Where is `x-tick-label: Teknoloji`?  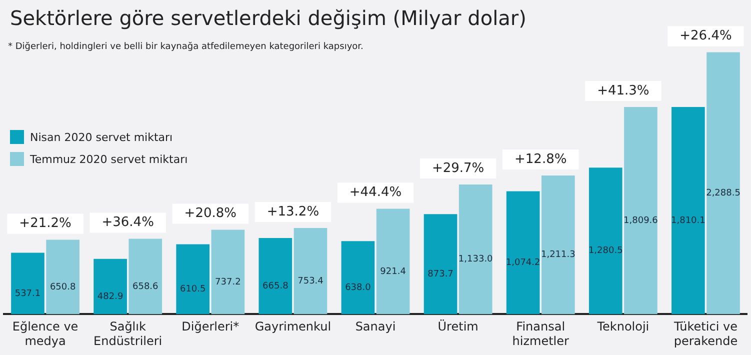 x-tick-label: Teknoloji is located at coordinates (623, 327).